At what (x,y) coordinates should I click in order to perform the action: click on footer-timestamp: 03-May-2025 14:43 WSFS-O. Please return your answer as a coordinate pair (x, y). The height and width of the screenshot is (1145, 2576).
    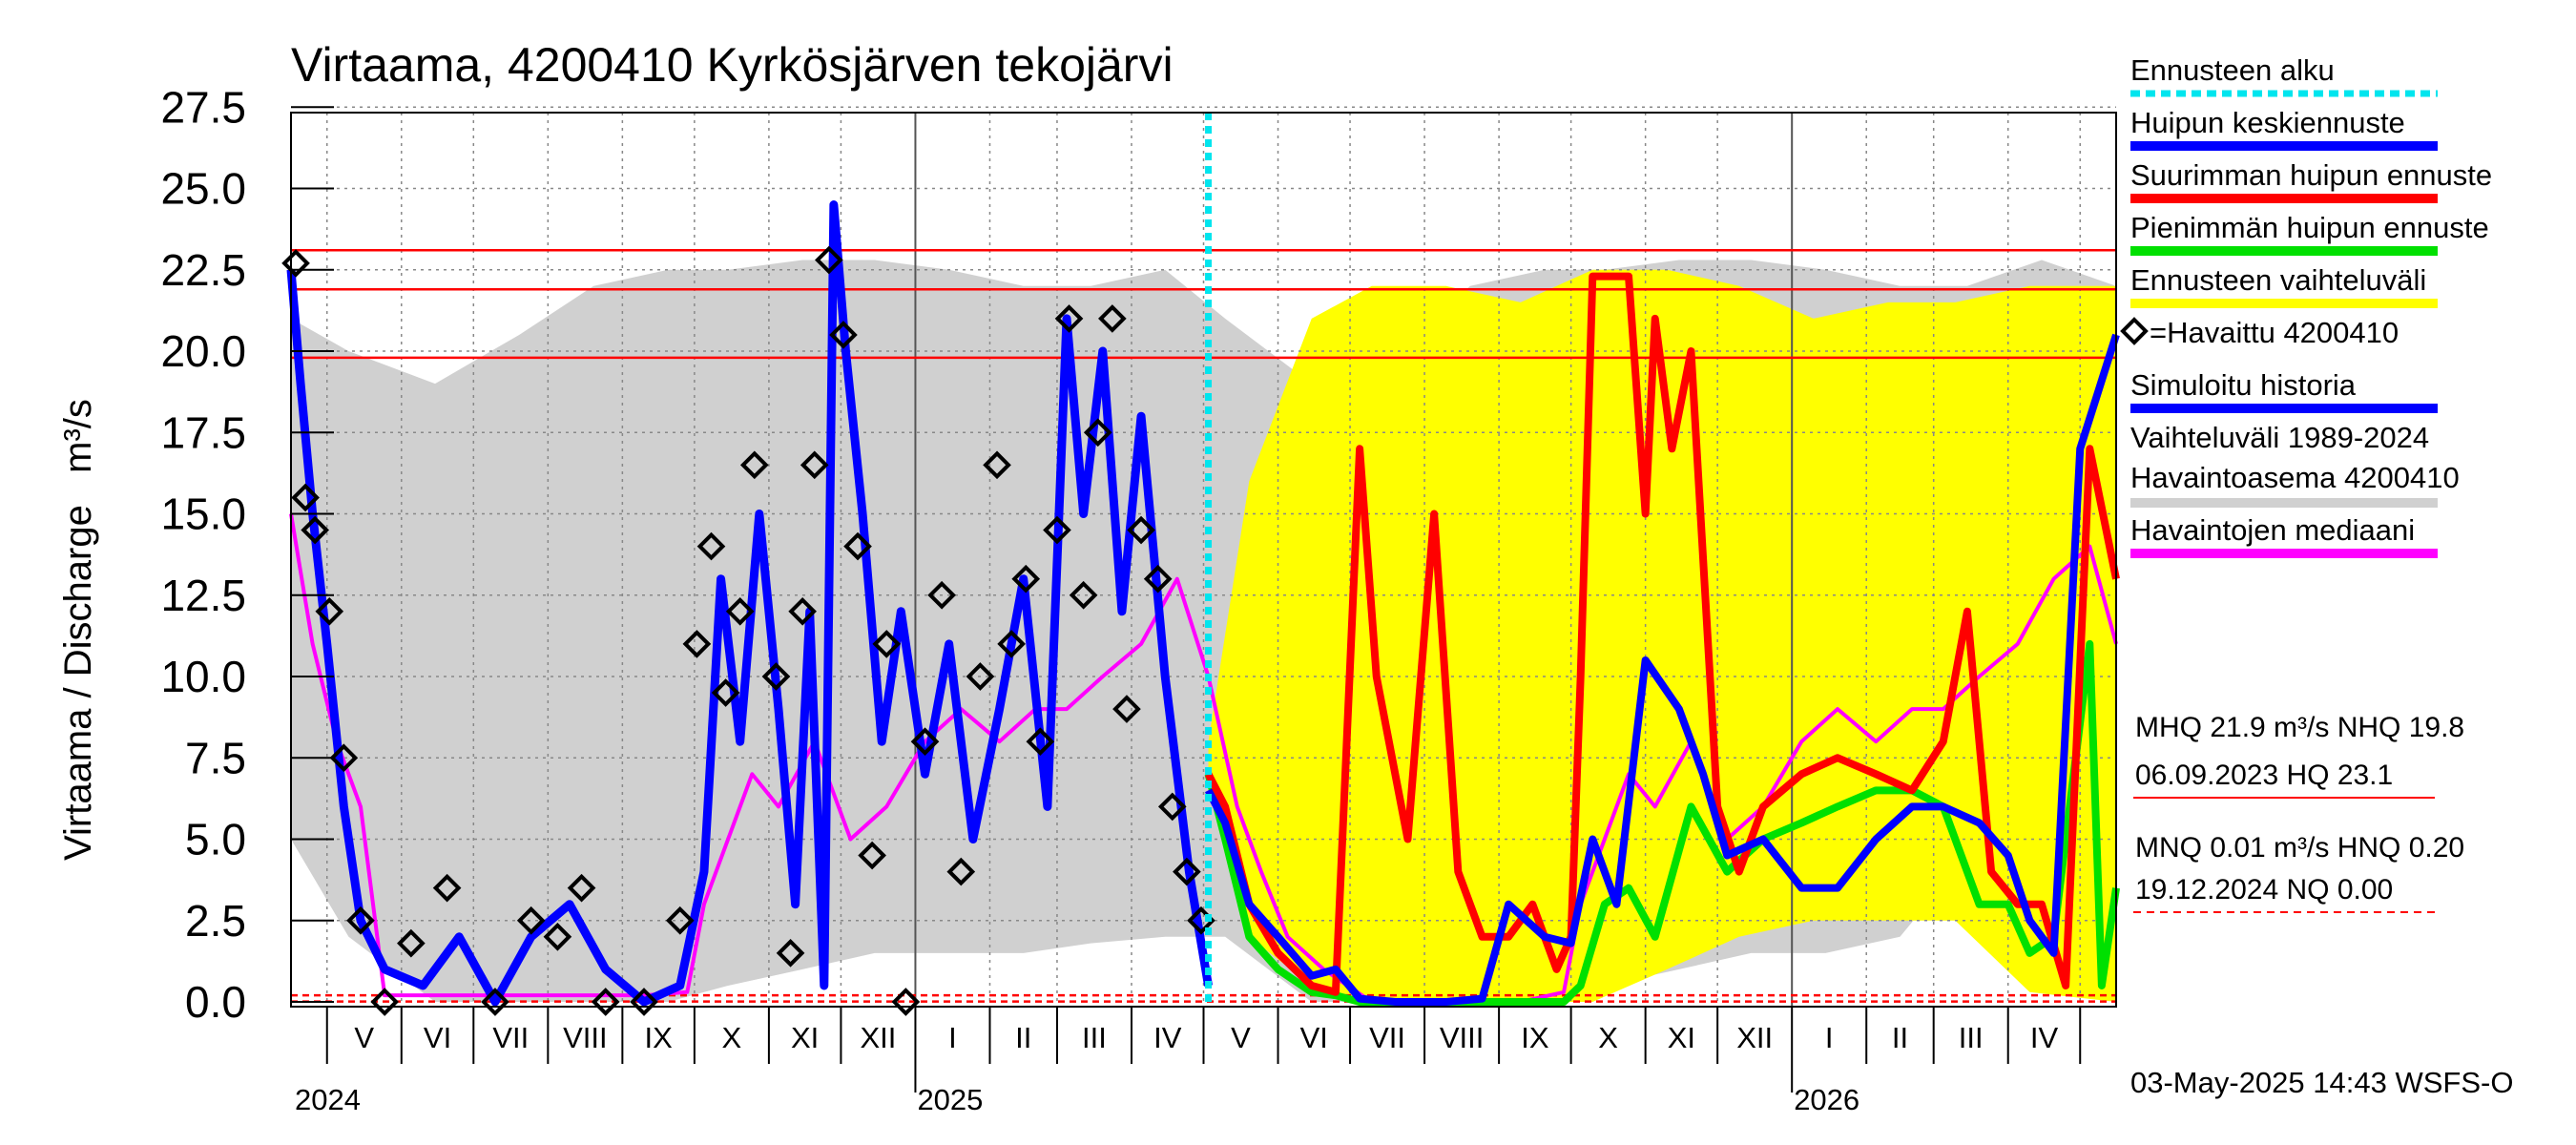
    Looking at the image, I should click on (2321, 1082).